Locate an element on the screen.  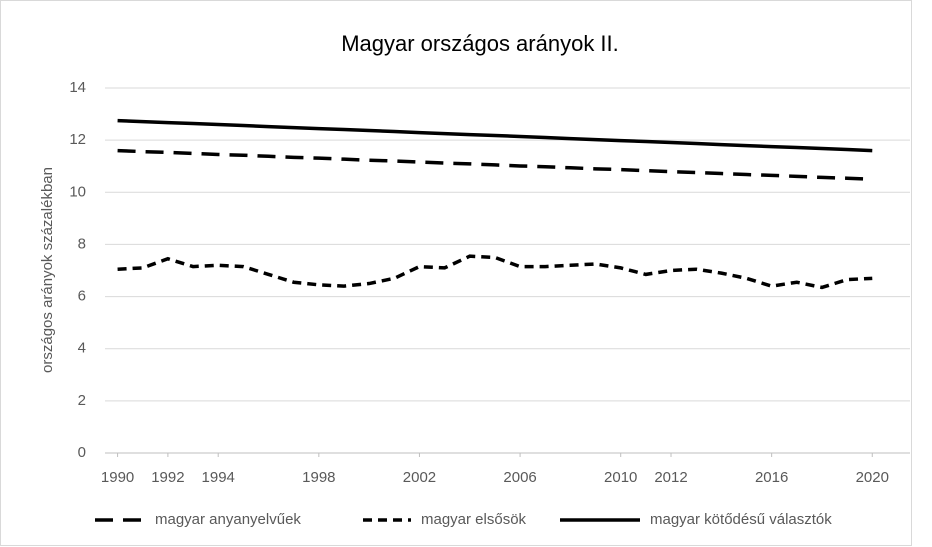
y-tick-label: 2 is located at coordinates (82, 400).